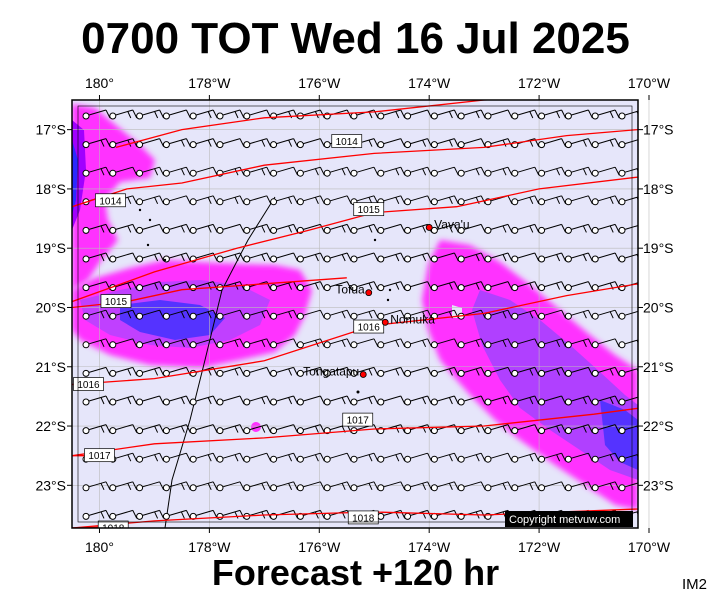 This screenshot has height=600, width=711. Describe the element at coordinates (99, 83) in the screenshot. I see `lon-label: 180°` at that location.